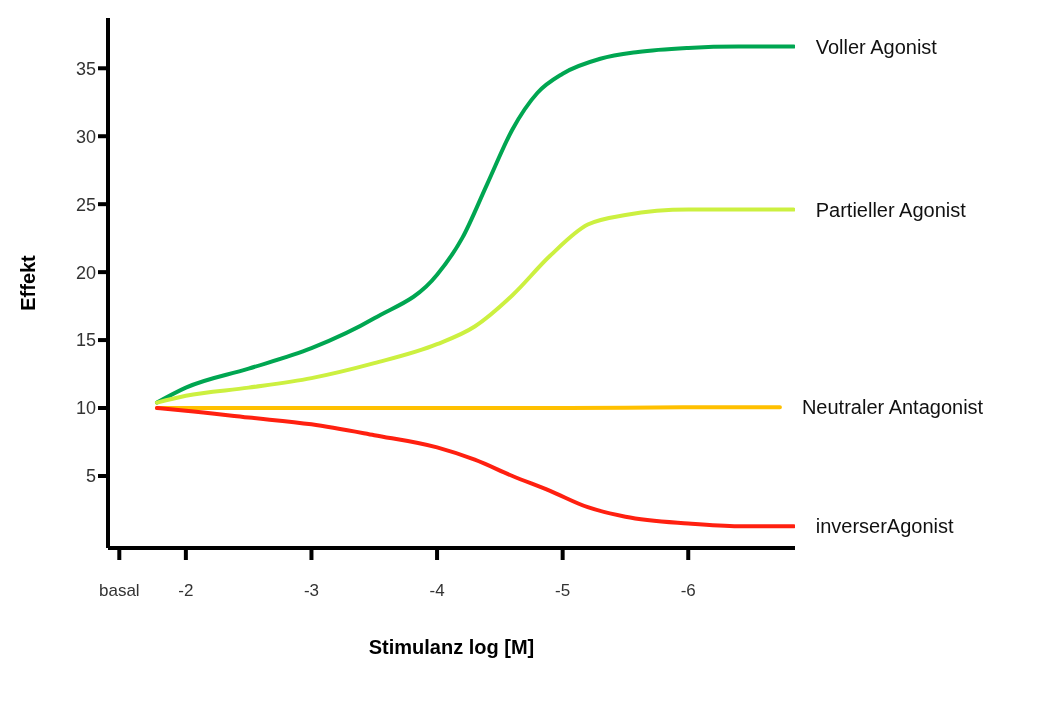 This screenshot has width=1053, height=705. What do you see at coordinates (85, 272) in the screenshot?
I see `y-tick-label: 20` at bounding box center [85, 272].